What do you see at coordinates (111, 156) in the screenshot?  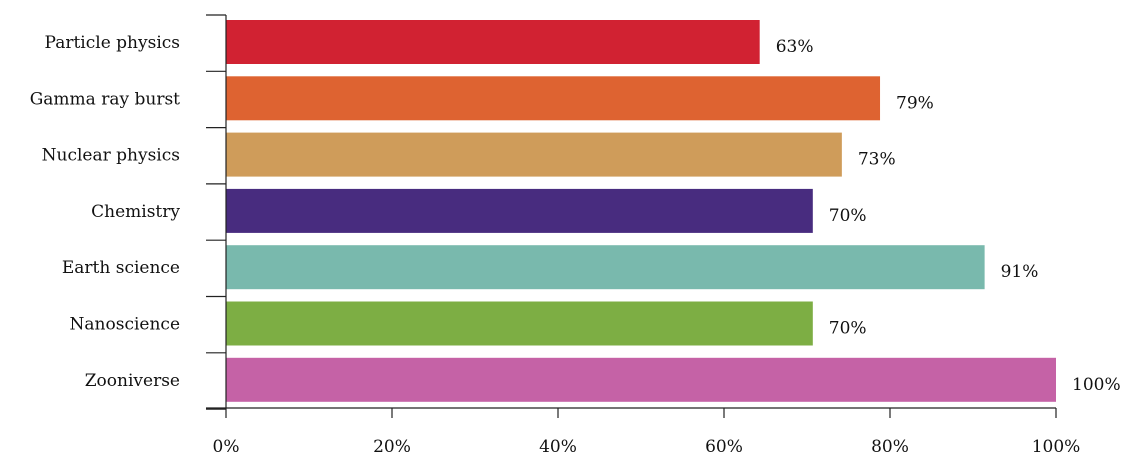 I see `category-label: Nuclear physics` at bounding box center [111, 156].